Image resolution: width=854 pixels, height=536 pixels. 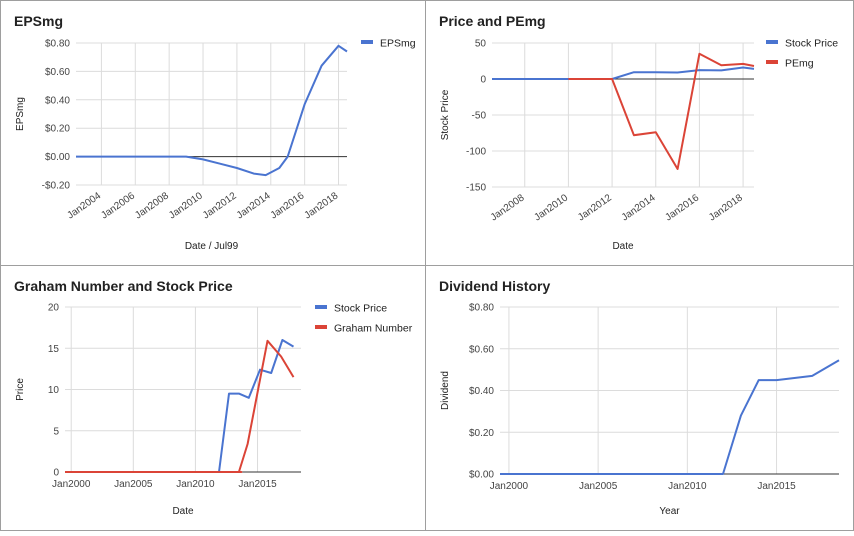 I want to click on y-tick-label: 20, so click(x=54, y=308).